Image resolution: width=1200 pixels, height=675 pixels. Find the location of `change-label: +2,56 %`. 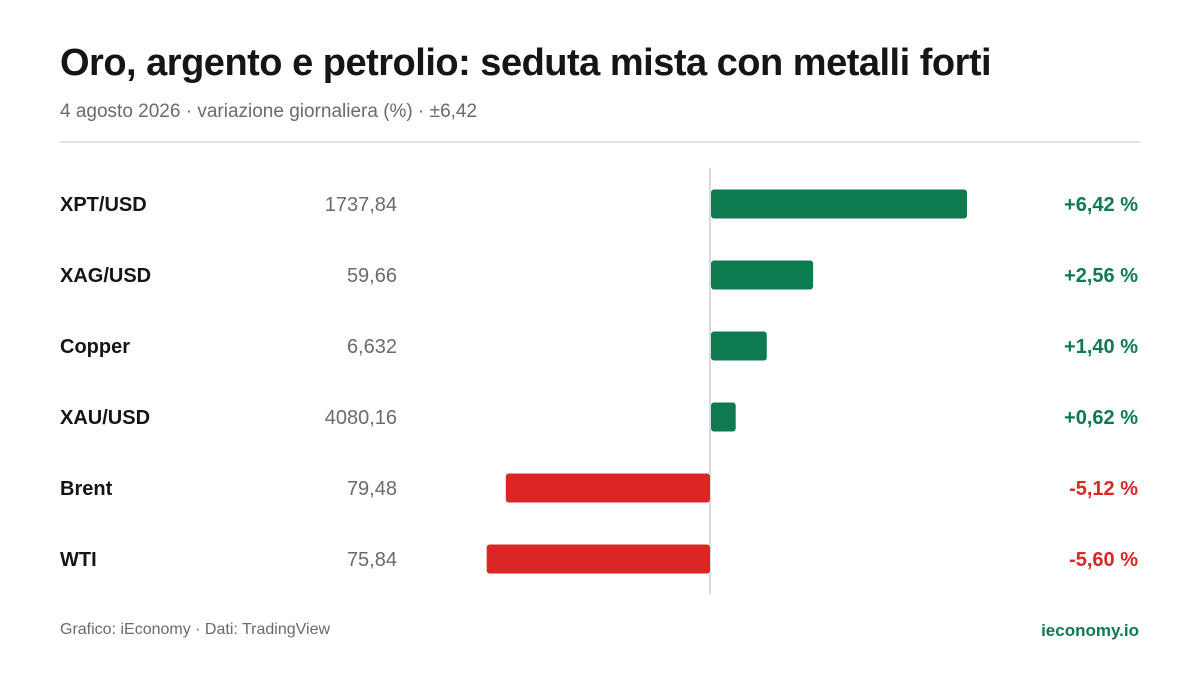

change-label: +2,56 % is located at coordinates (1101, 276).